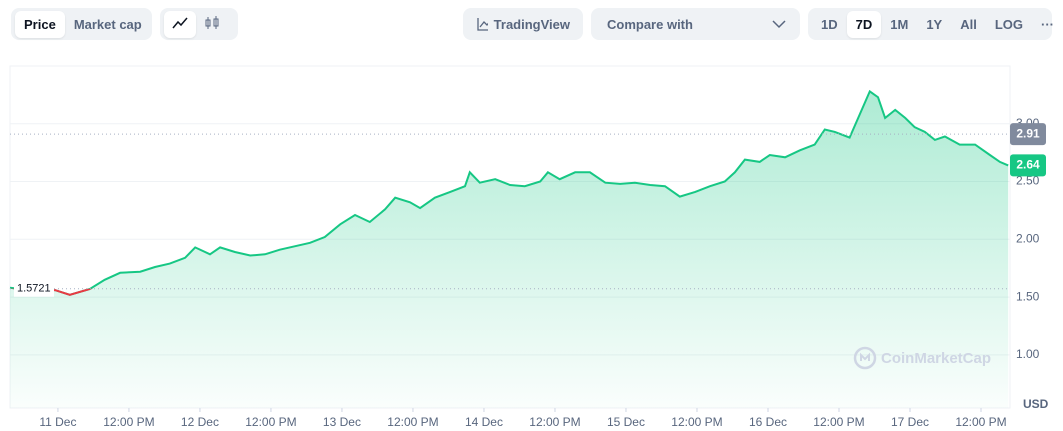  I want to click on y-tick-label: 1.00, so click(1028, 354).